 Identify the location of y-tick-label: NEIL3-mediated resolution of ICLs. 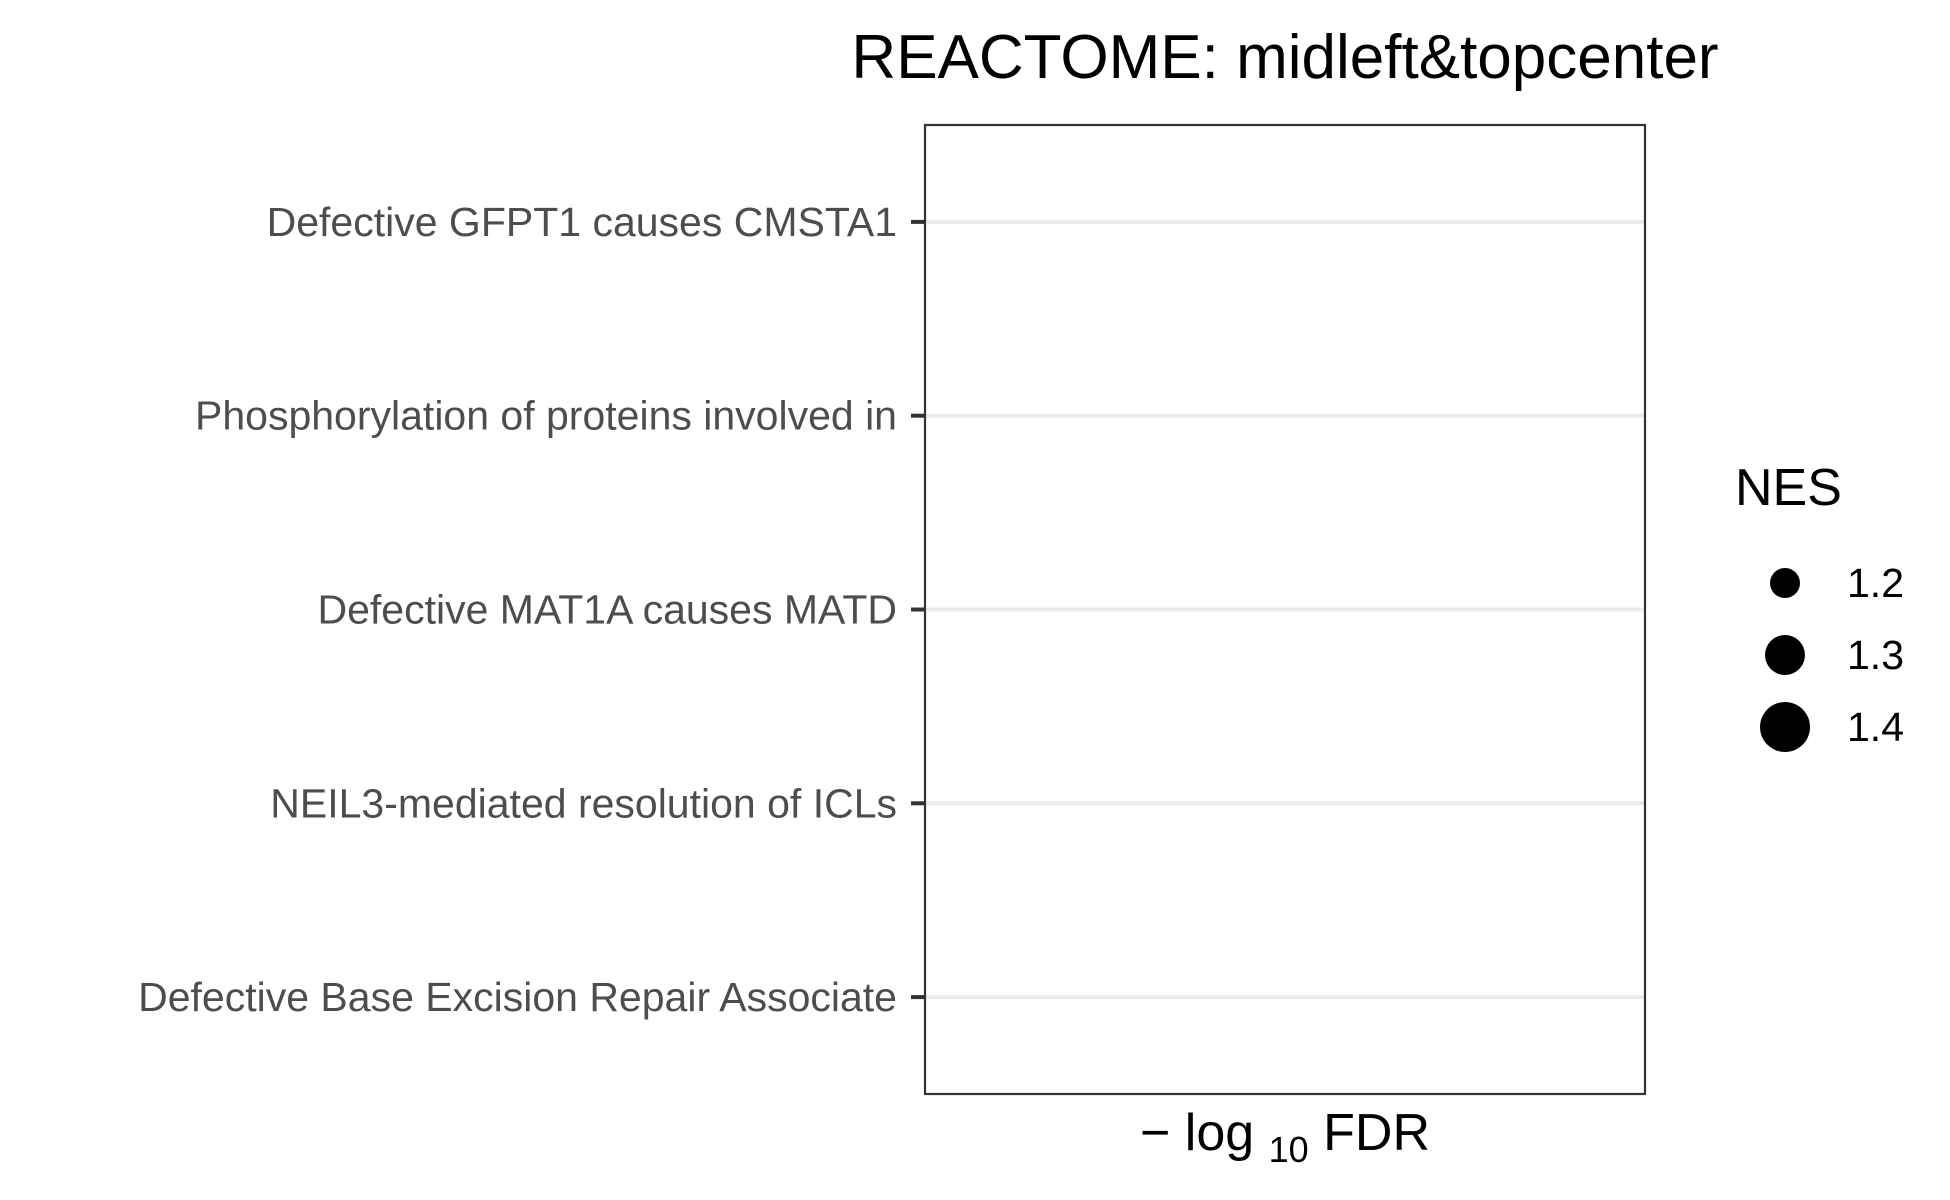
(583, 803).